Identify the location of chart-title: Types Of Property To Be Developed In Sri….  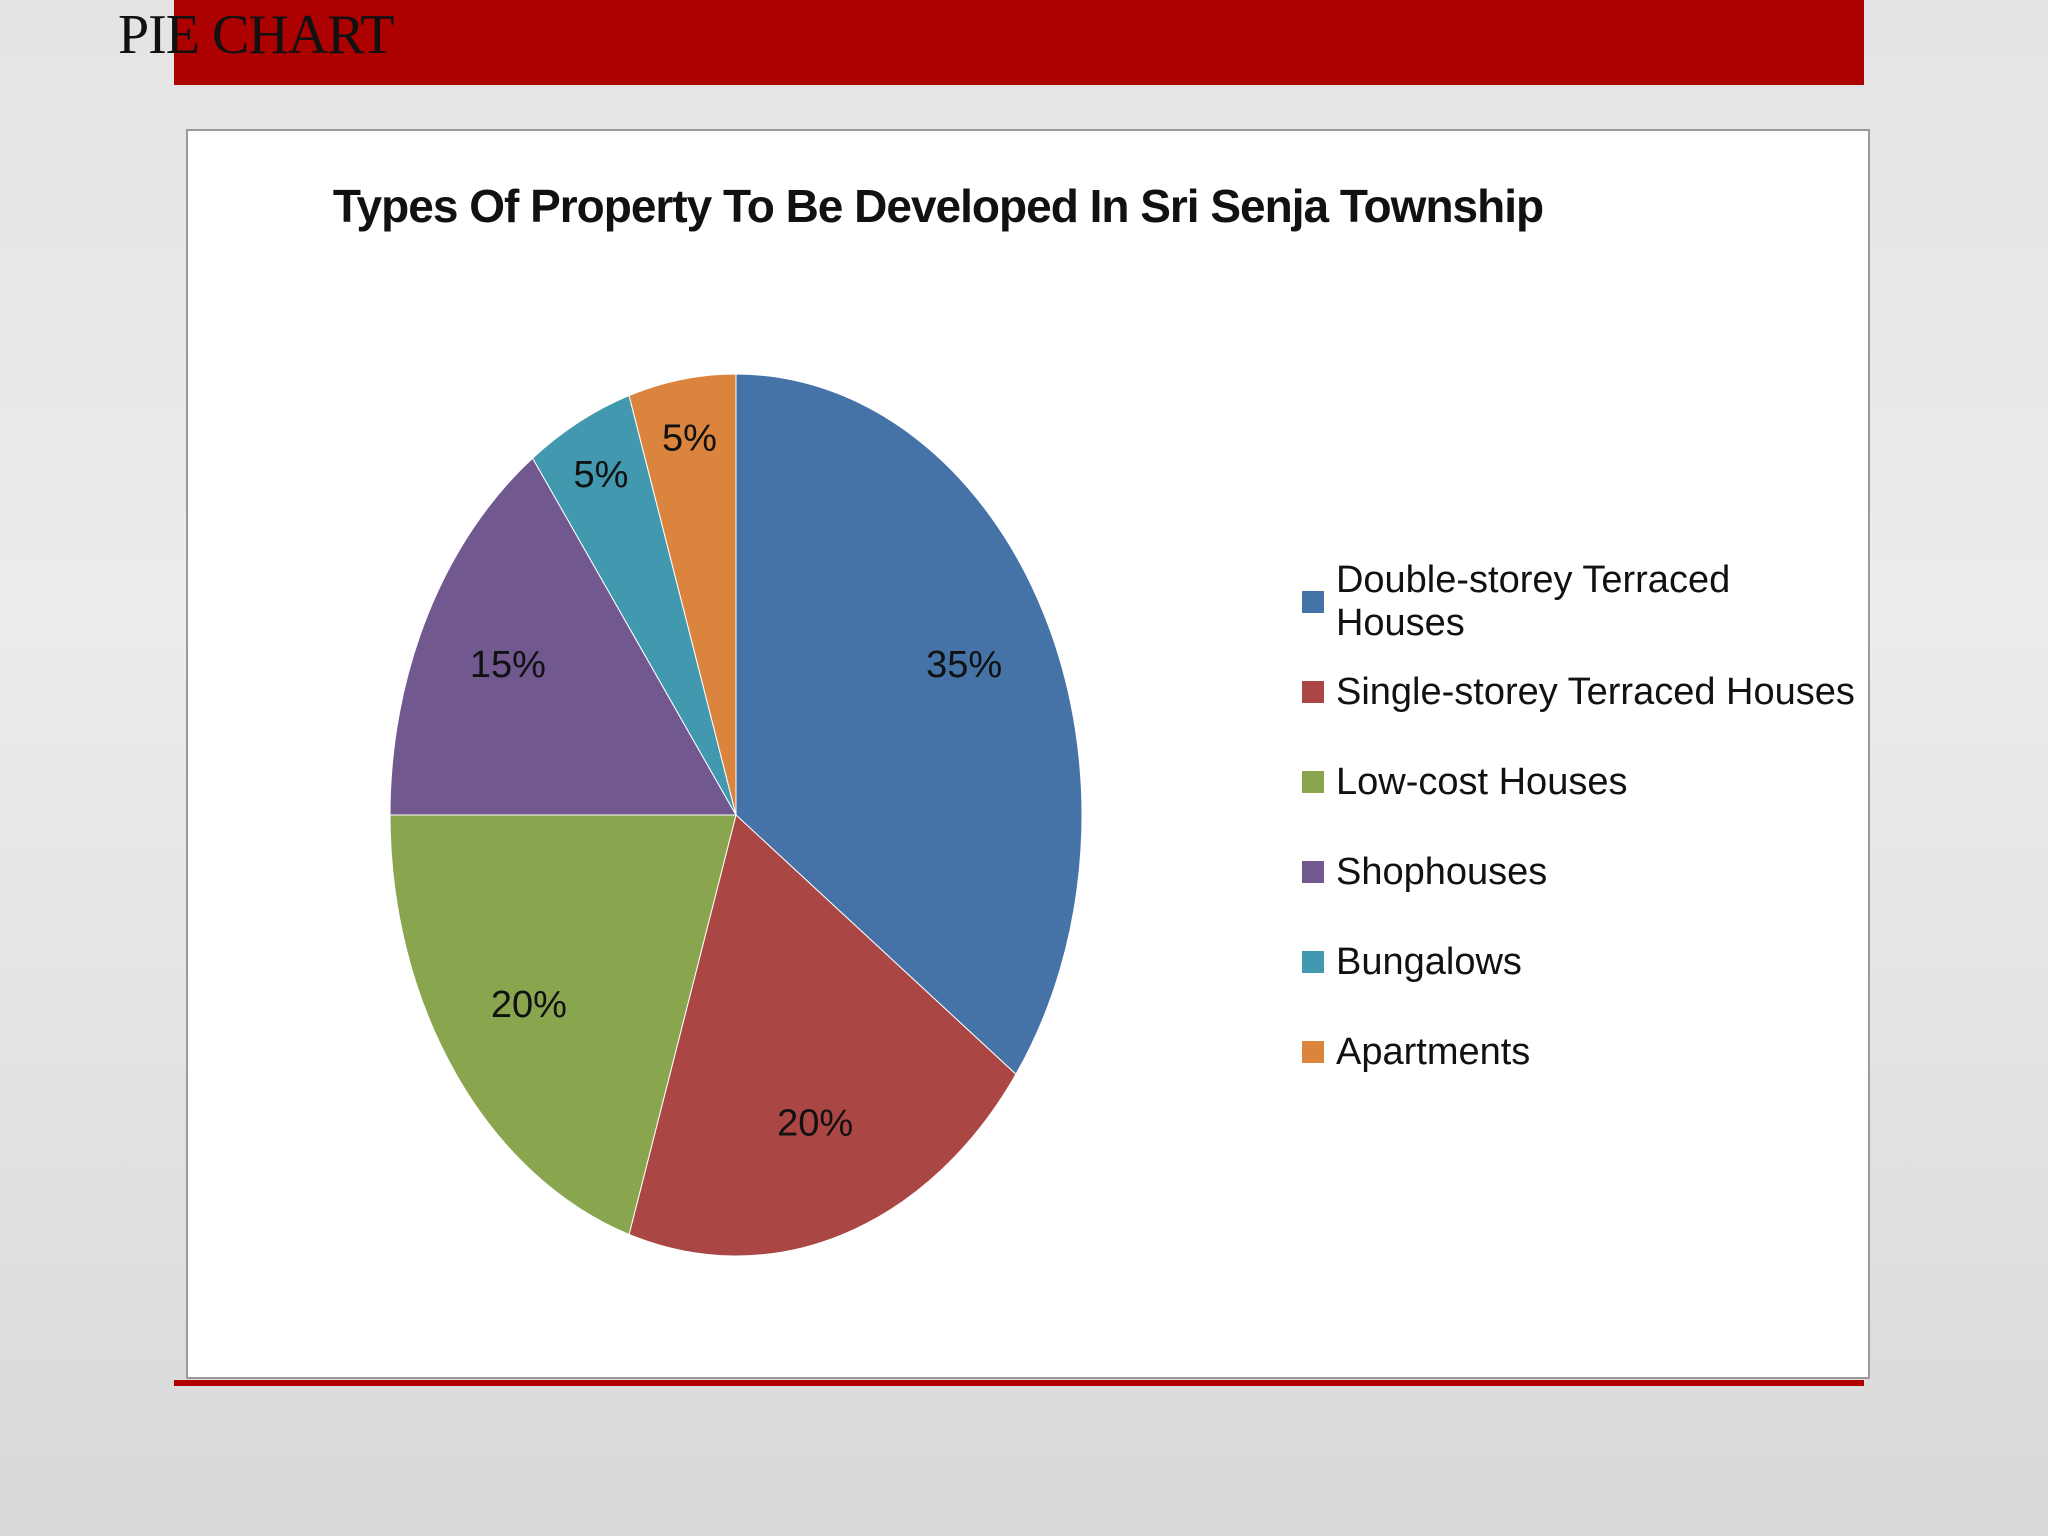
(938, 206).